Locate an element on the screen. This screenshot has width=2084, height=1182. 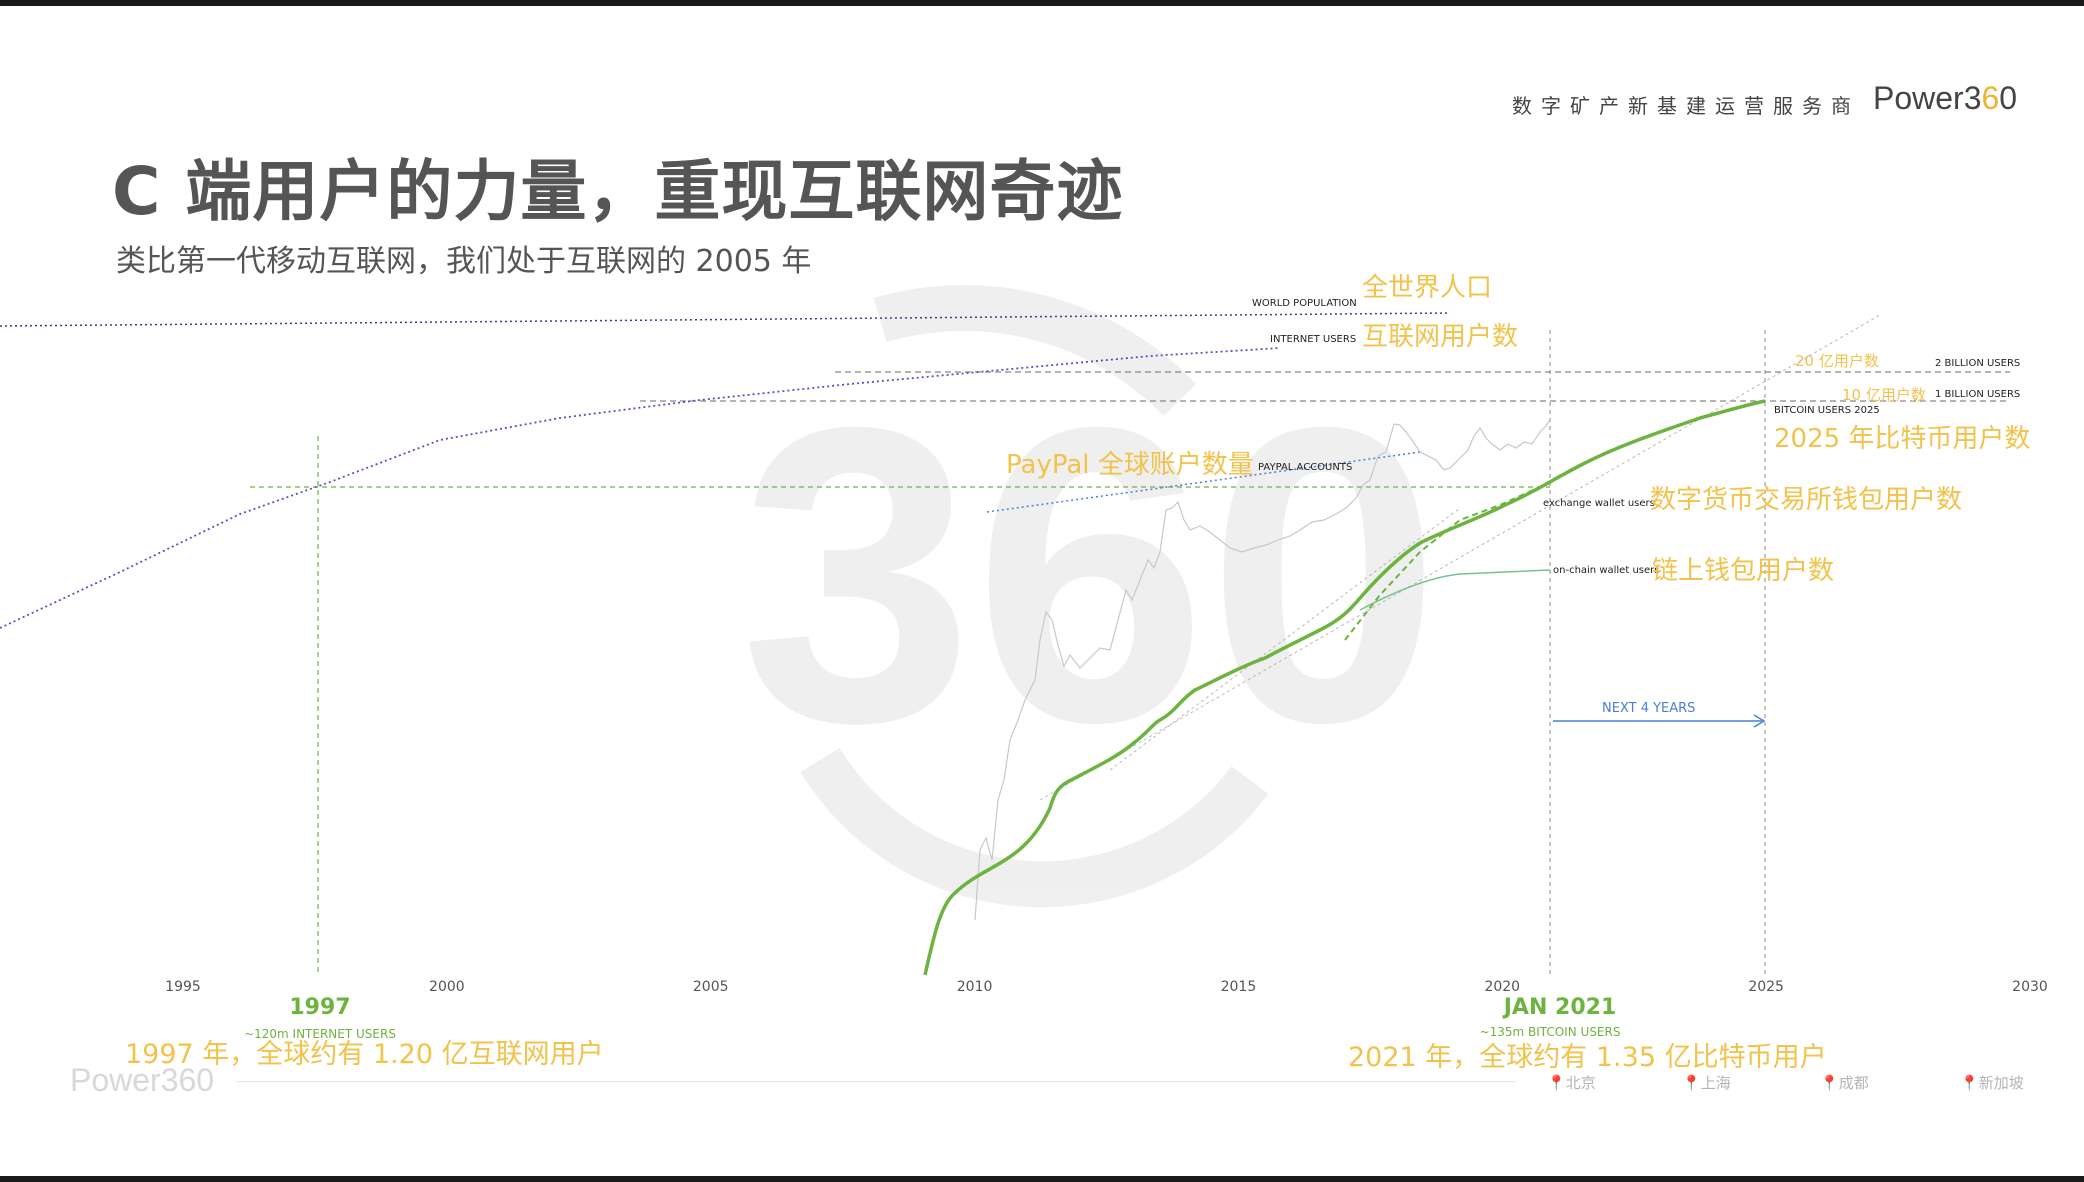
marker-1997: 1997 is located at coordinates (319, 1007).